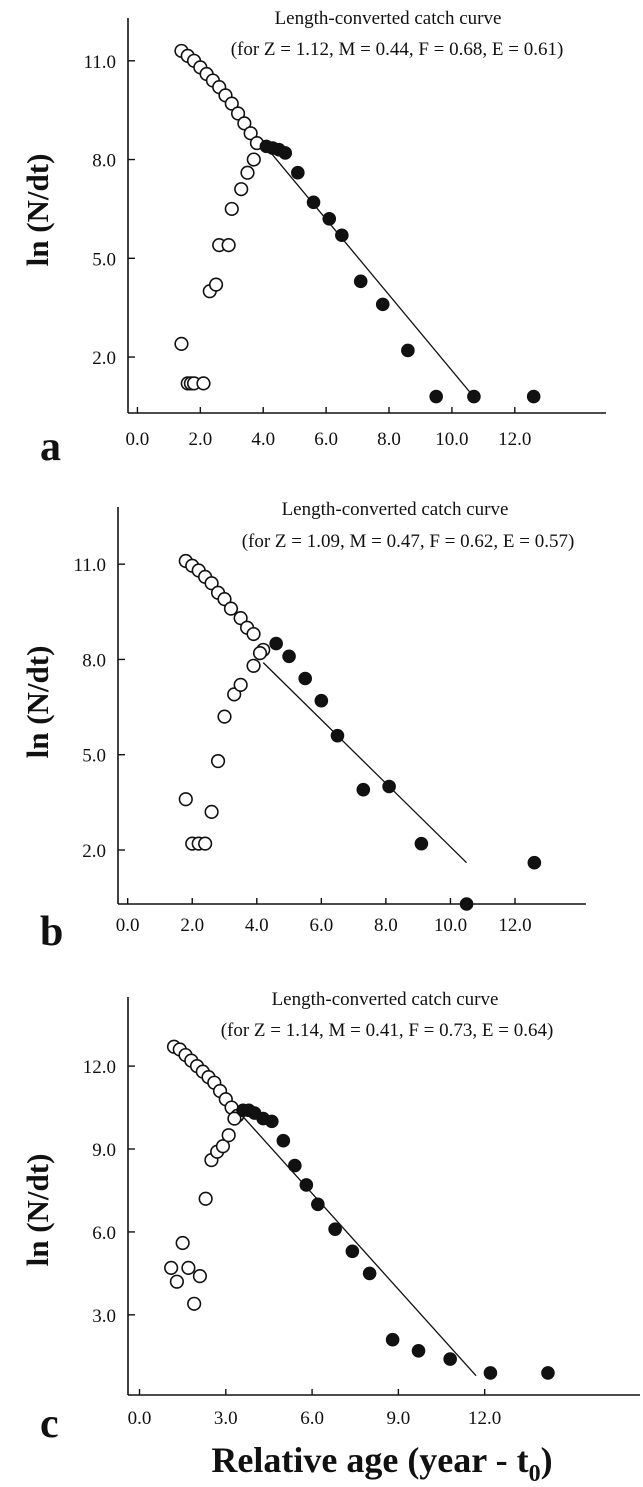  Describe the element at coordinates (138, 439) in the screenshot. I see `panel-a-x-tick-label: 0.0` at that location.